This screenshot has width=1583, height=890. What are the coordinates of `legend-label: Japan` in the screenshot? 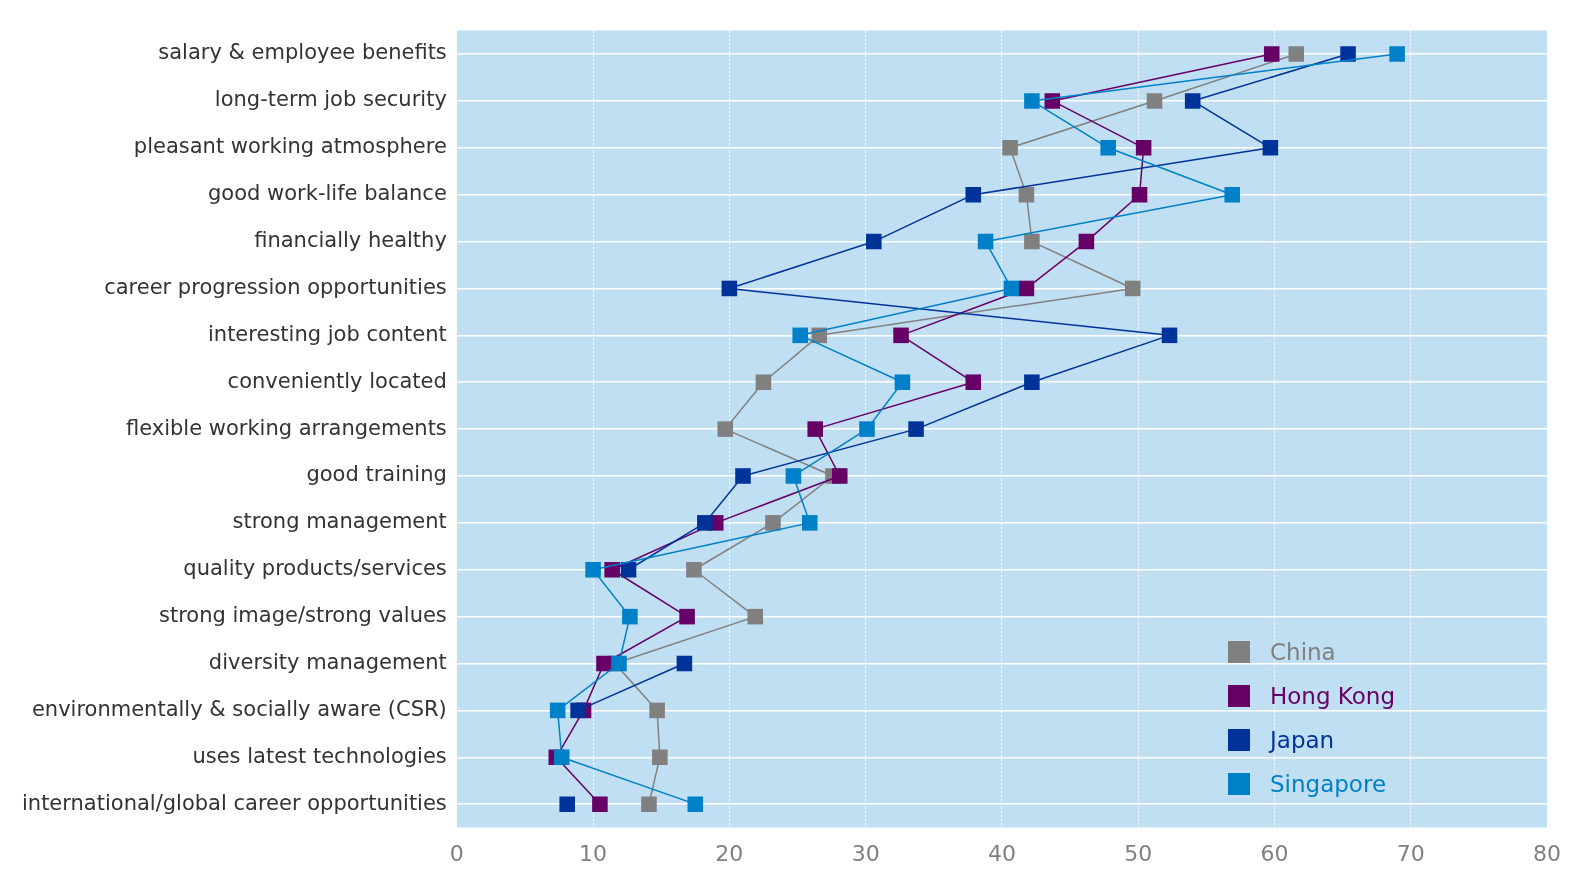 It's located at (1302, 740).